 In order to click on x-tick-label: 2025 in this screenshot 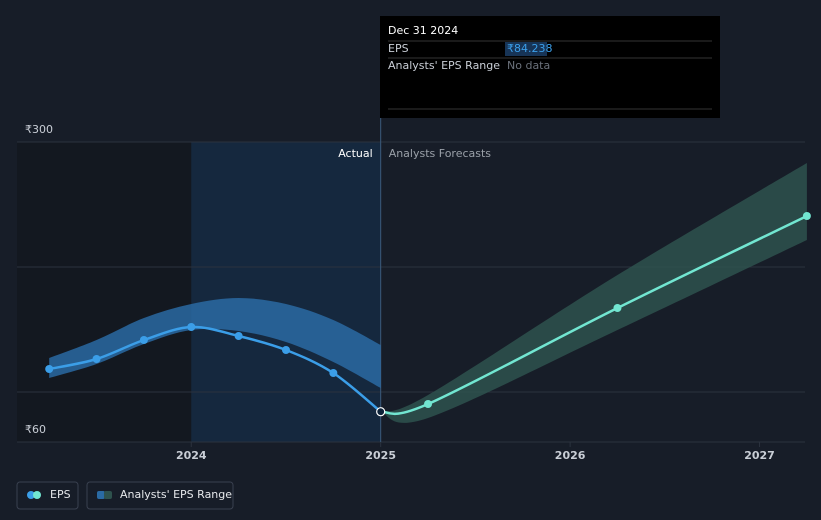, I will do `click(380, 455)`.